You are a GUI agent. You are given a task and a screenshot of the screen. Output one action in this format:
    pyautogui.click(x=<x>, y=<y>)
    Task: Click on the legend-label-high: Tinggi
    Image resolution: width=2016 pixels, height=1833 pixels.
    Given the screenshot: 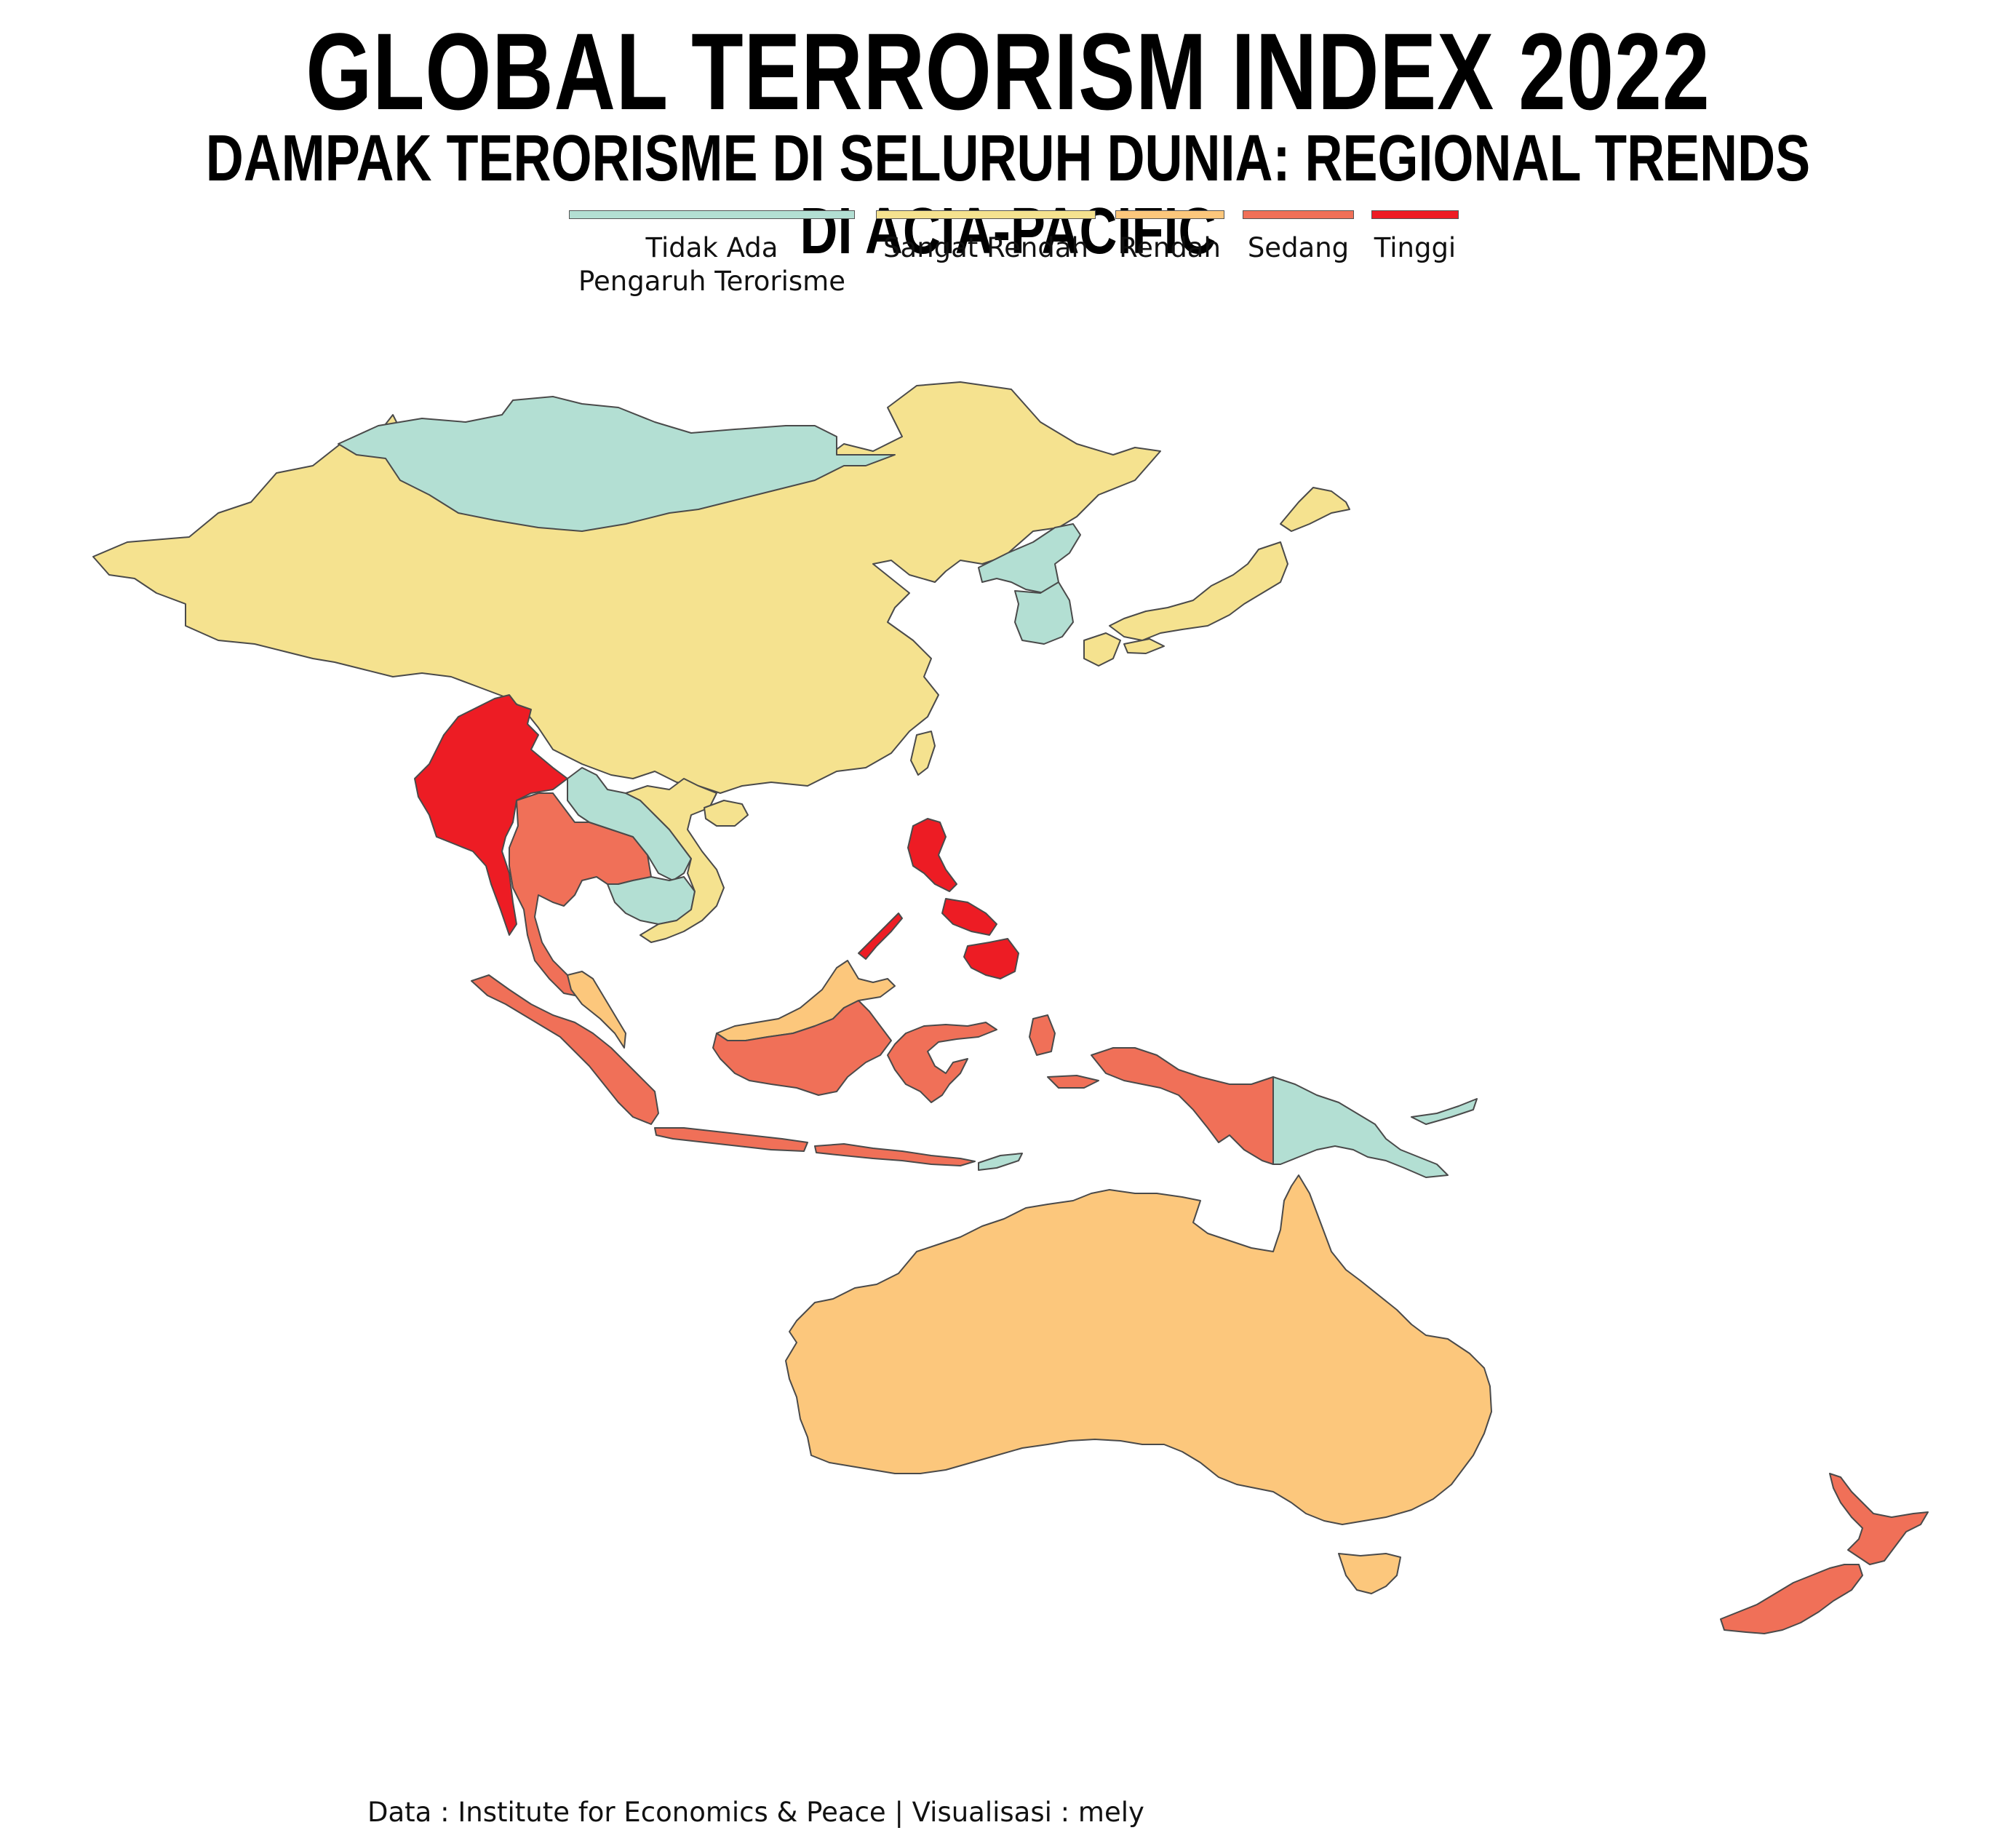 What is the action you would take?
    pyautogui.click(x=1415, y=247)
    